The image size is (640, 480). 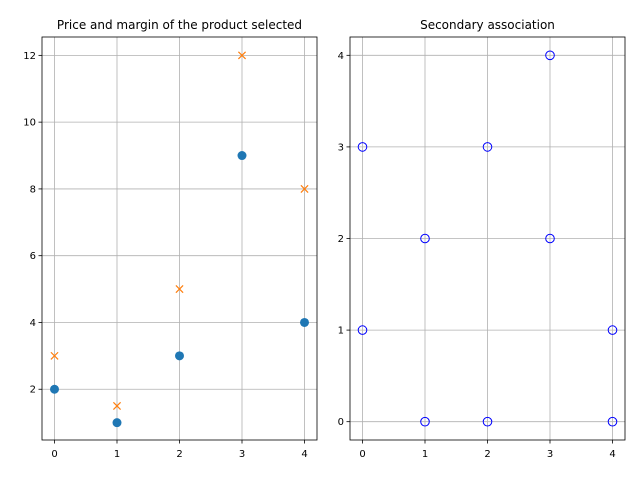 I want to click on y-tick-label: 8, so click(x=33, y=189).